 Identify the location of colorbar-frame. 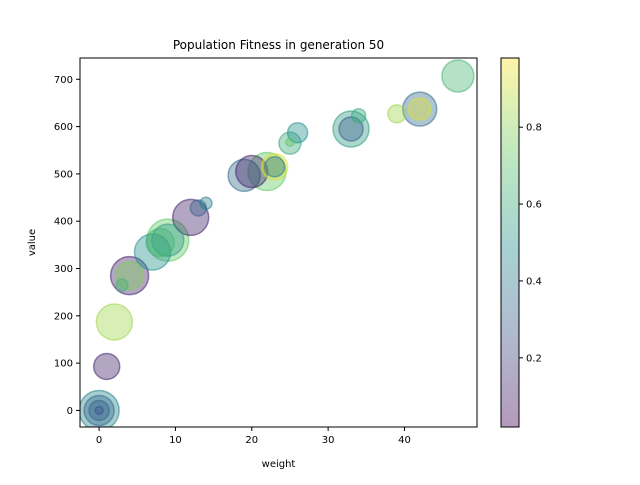
(510, 242).